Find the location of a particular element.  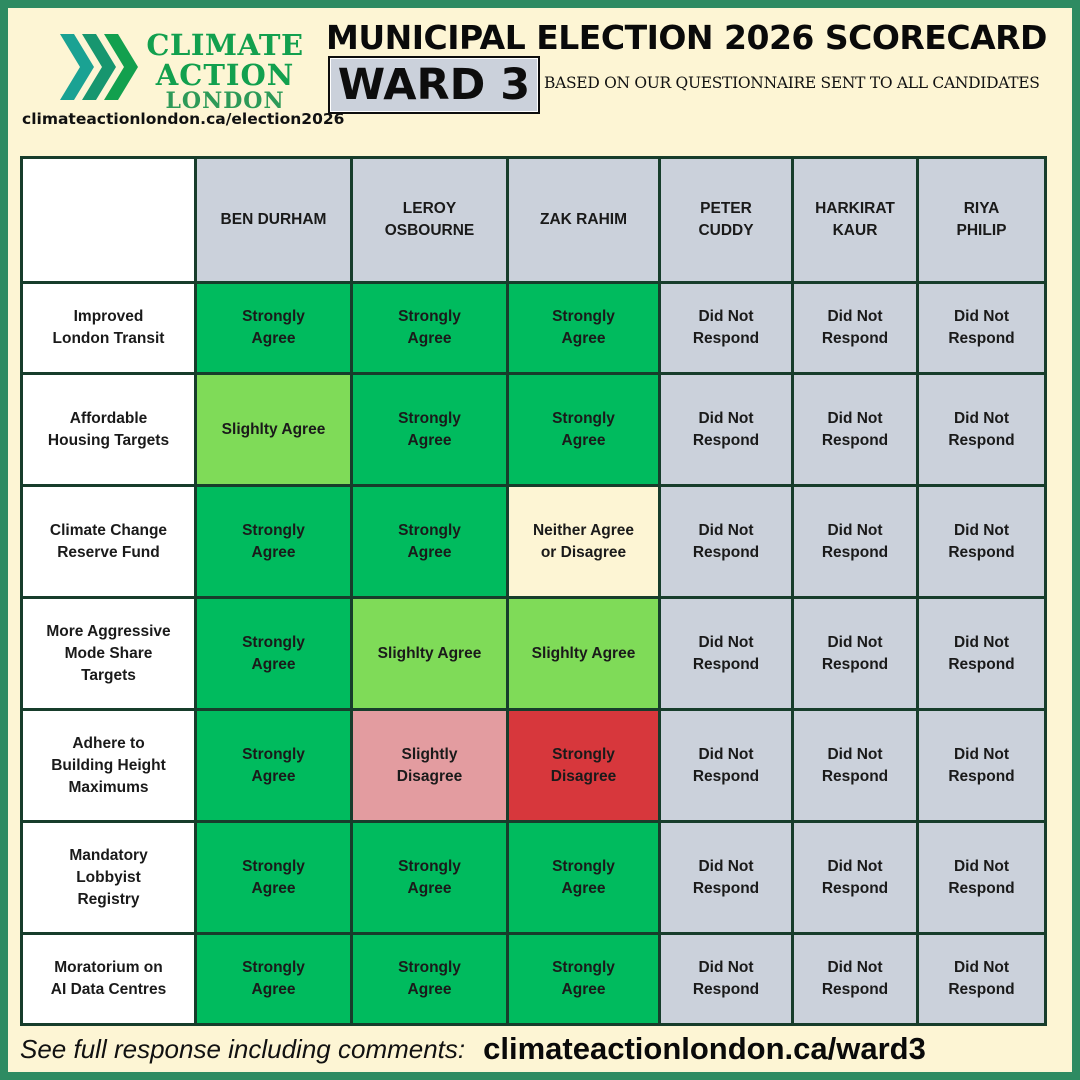

text-line: Adhere to is located at coordinates (108, 743).